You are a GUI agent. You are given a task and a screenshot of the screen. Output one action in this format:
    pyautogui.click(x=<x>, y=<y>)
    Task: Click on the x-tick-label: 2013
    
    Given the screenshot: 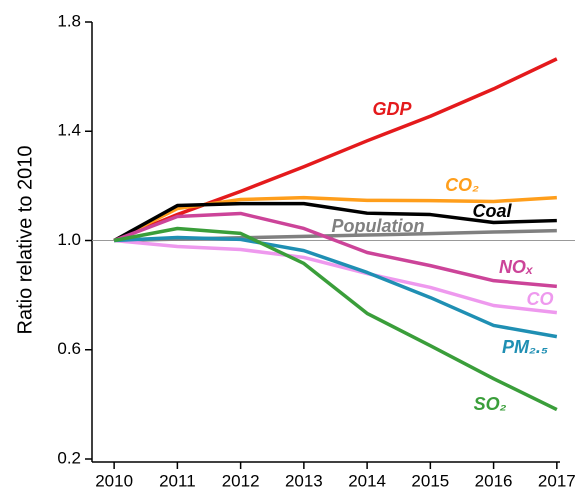 What is the action you would take?
    pyautogui.click(x=304, y=480)
    